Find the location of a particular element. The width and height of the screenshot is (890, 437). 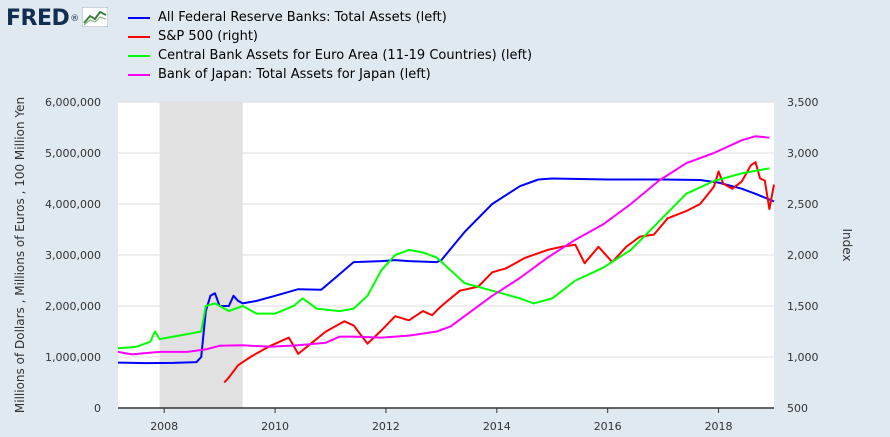

y-tick-right: 1,000 is located at coordinates (803, 357).